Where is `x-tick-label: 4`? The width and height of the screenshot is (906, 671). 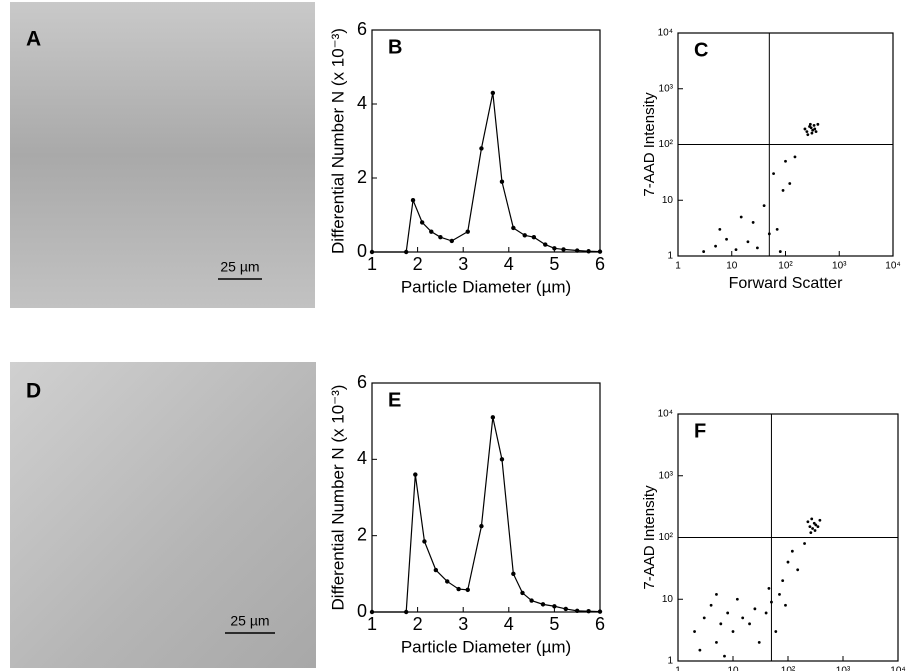
x-tick-label: 4 is located at coordinates (509, 264).